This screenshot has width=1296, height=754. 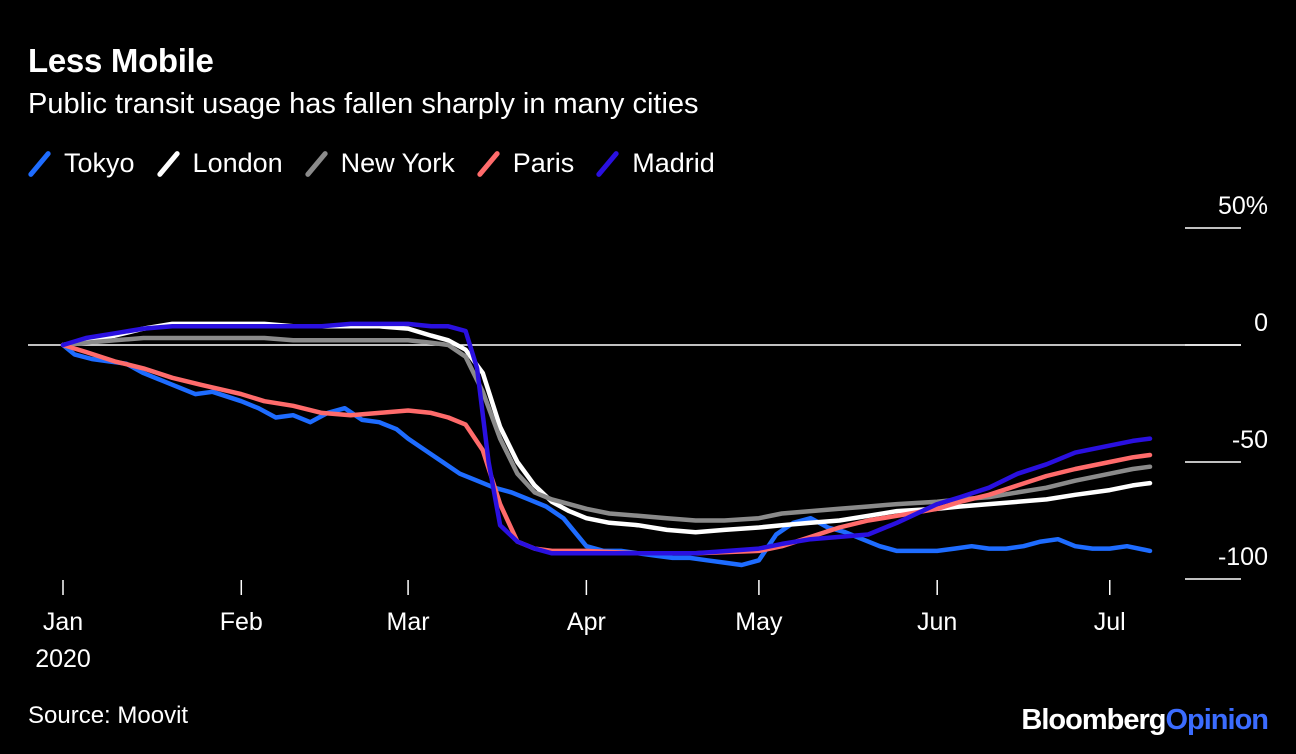 What do you see at coordinates (237, 163) in the screenshot?
I see `legend-label-london: London` at bounding box center [237, 163].